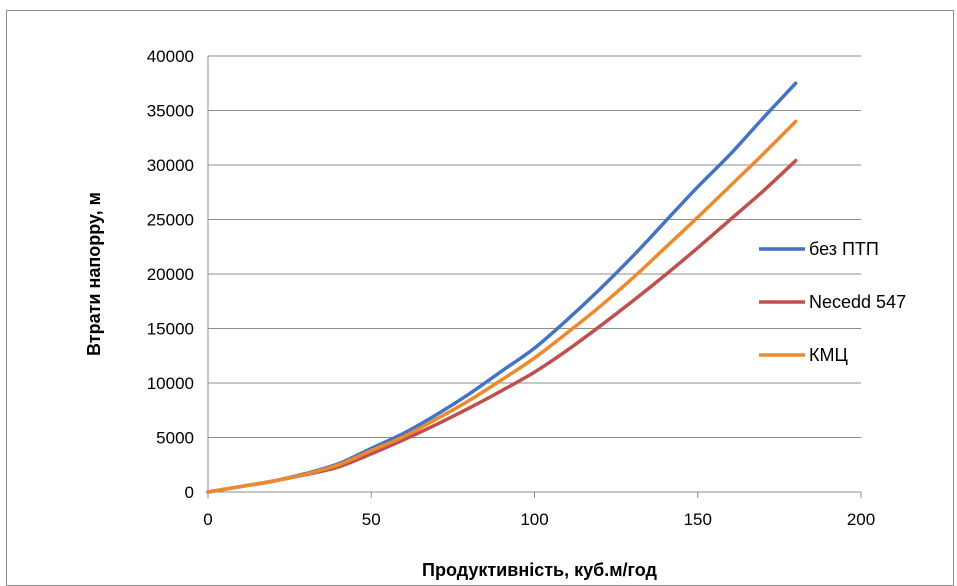  What do you see at coordinates (170, 383) in the screenshot?
I see `y-tick-label-2: 10000` at bounding box center [170, 383].